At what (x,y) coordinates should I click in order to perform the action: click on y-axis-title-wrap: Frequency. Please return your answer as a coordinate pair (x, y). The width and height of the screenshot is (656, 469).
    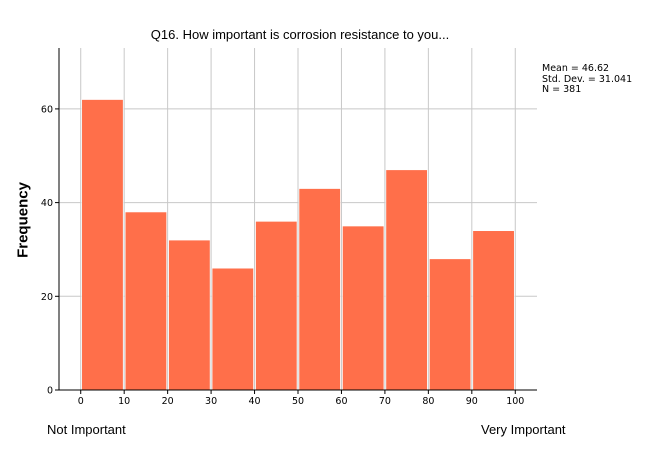
    Looking at the image, I should click on (23, 220).